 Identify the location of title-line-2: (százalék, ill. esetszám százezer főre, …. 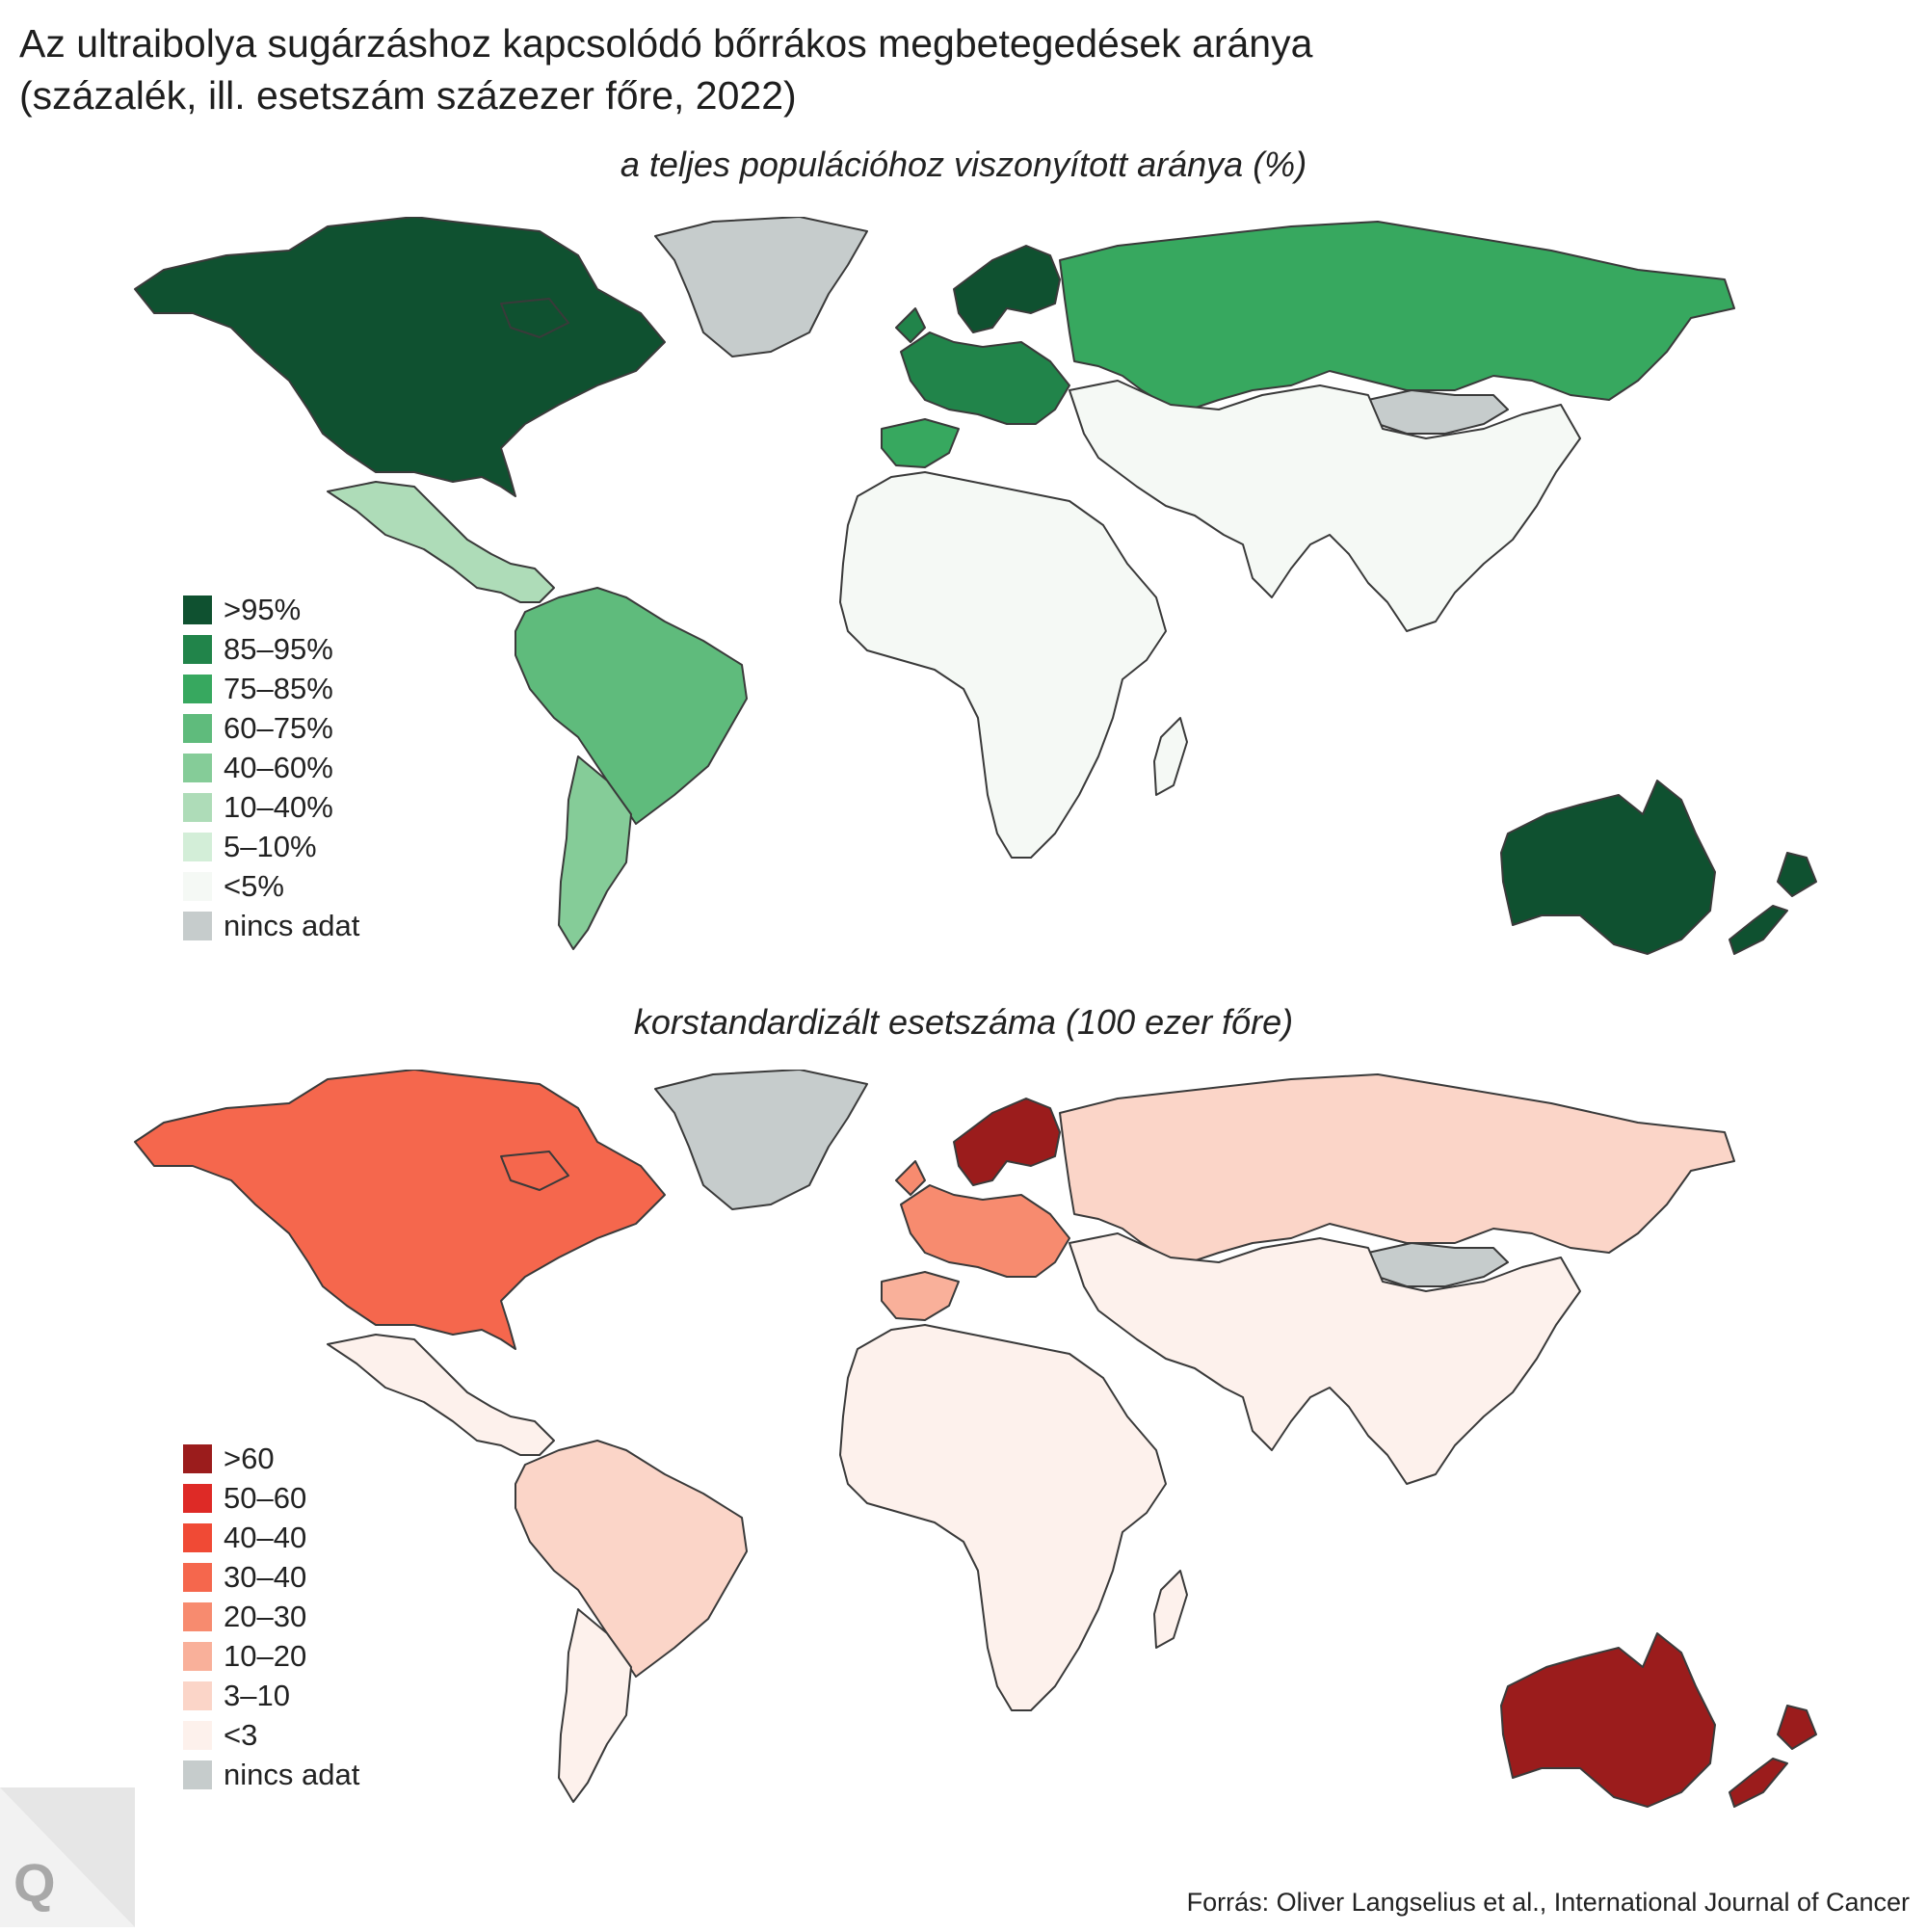
(408, 95).